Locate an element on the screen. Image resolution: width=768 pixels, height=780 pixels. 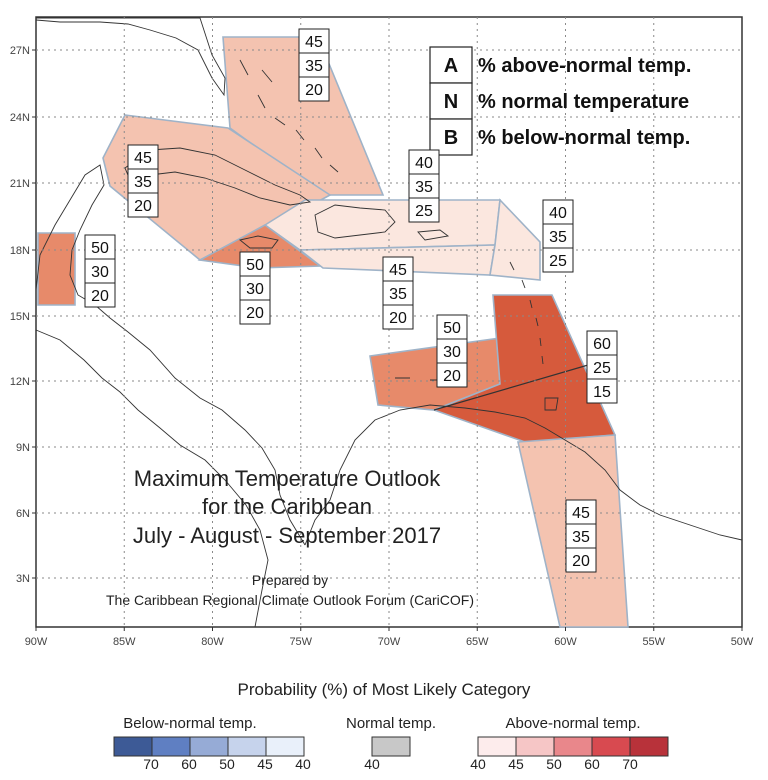
scale-above-label: Above-normal temp. is located at coordinates (572, 723).